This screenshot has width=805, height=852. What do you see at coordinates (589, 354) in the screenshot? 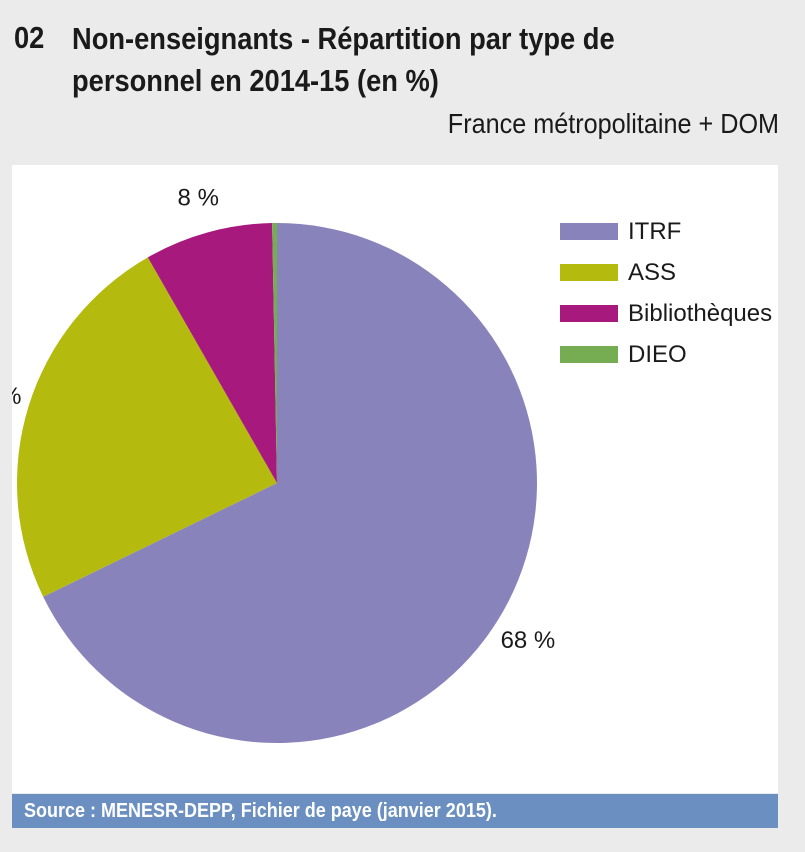
I see `legend-swatch-dieo` at bounding box center [589, 354].